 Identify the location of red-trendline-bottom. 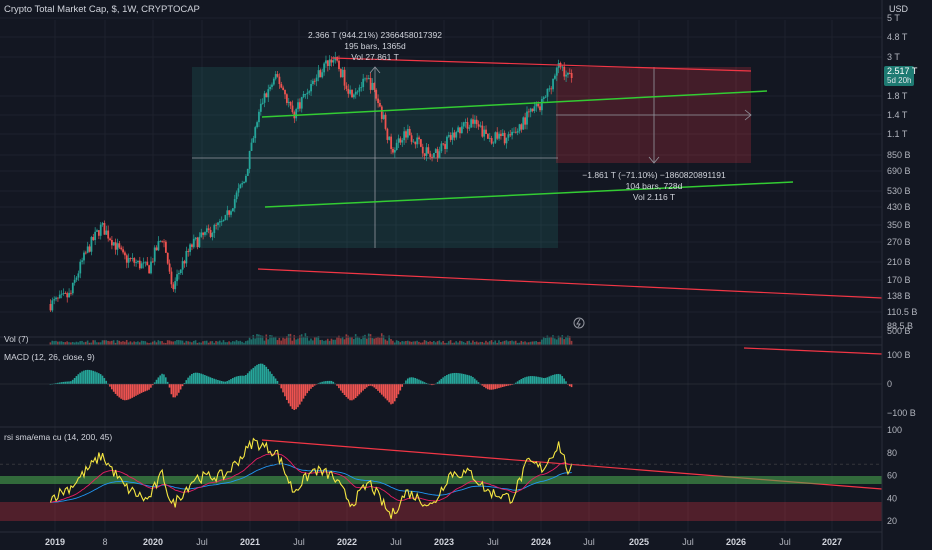
(570, 283).